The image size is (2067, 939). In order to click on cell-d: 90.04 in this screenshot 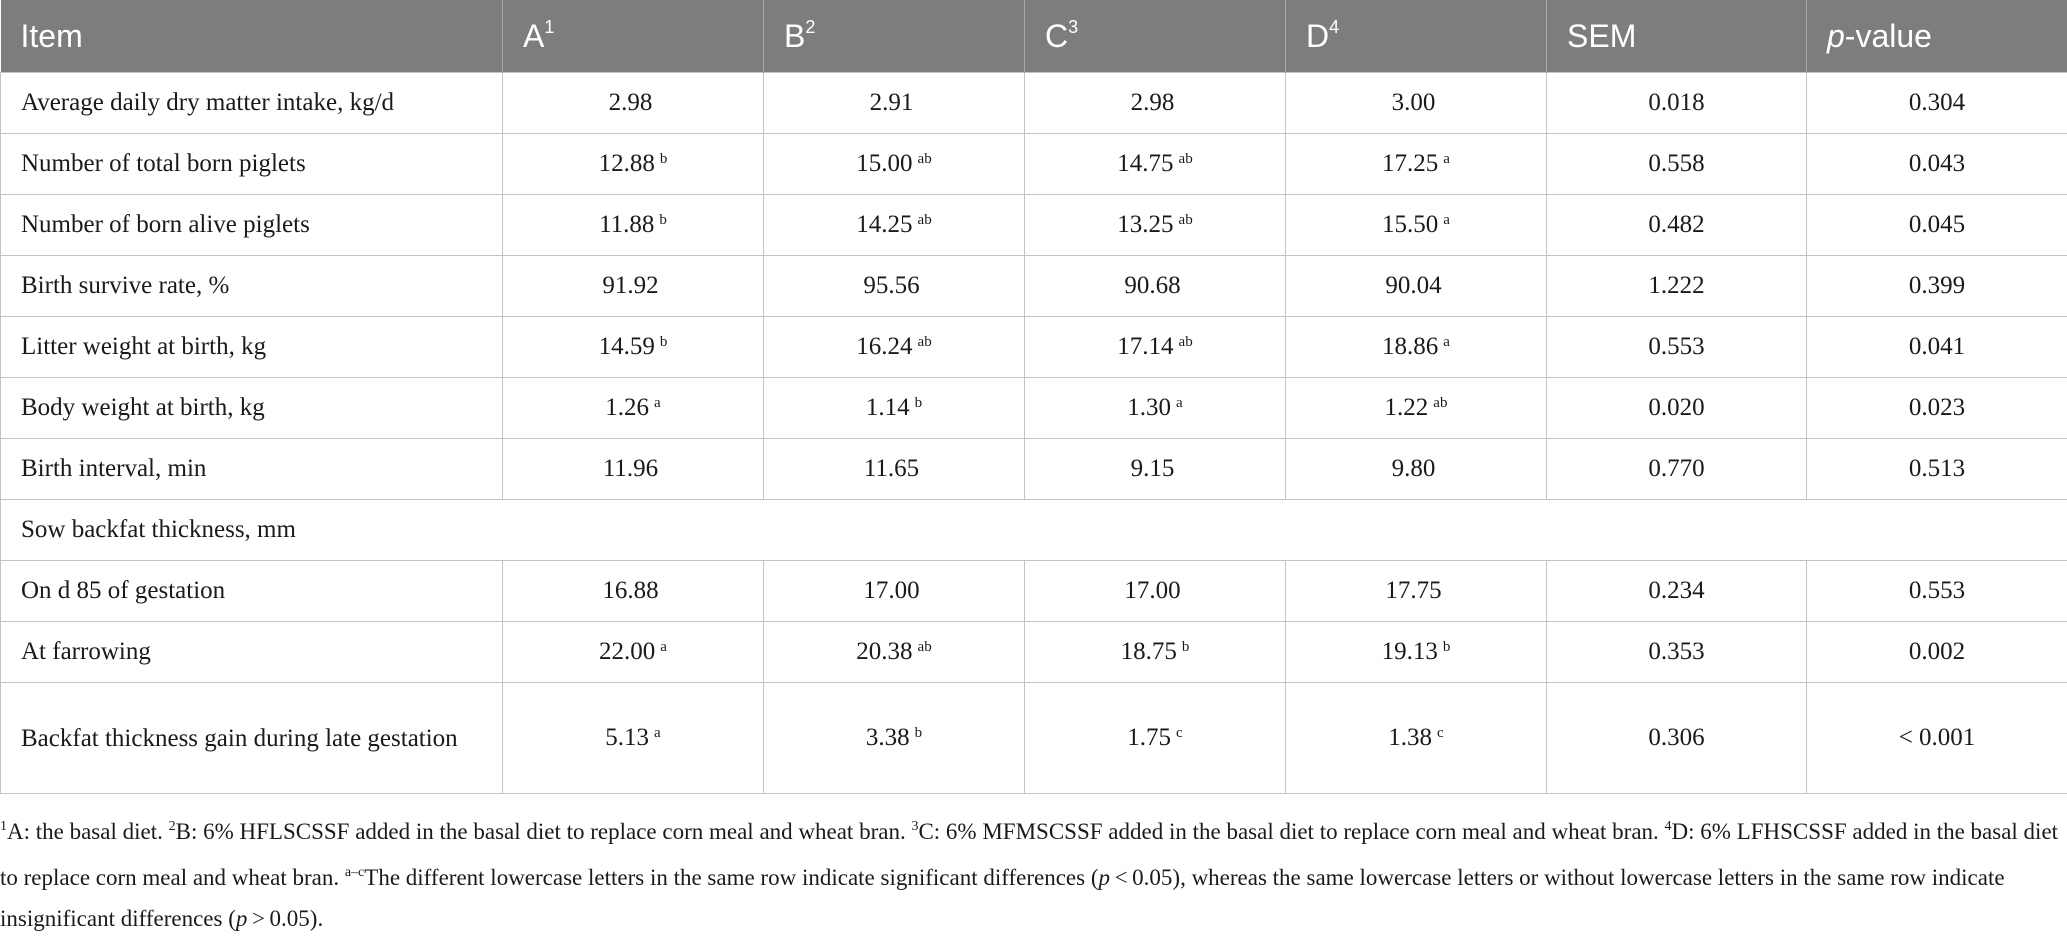, I will do `click(1416, 286)`.